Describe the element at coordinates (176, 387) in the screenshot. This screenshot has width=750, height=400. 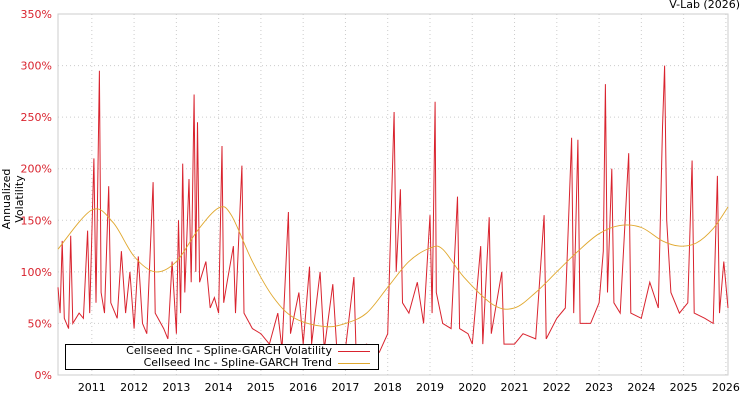
I see `x-tick-label: 2013` at that location.